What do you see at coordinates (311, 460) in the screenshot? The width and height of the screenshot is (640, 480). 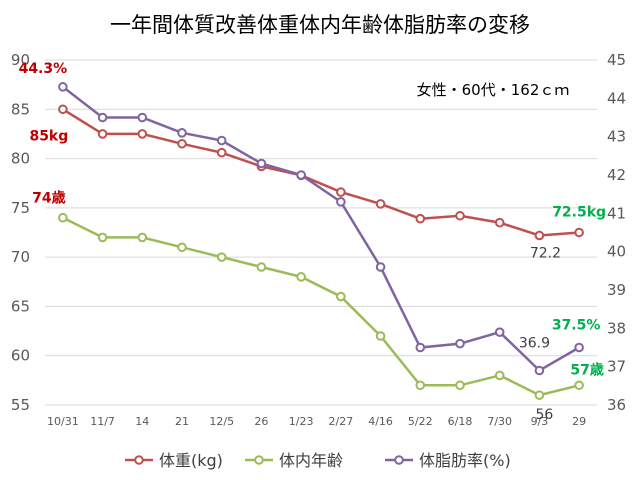 I see `legend-label: 体内年齢` at bounding box center [311, 460].